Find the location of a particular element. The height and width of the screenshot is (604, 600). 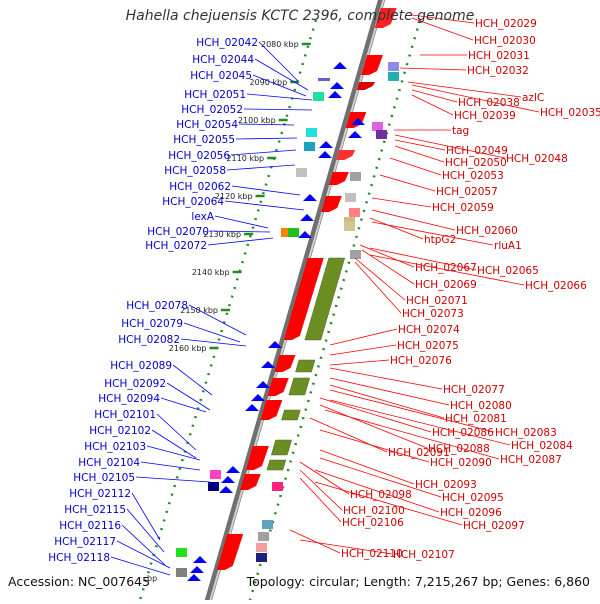

left-gene-label: HCH_02094 is located at coordinates (129, 399).